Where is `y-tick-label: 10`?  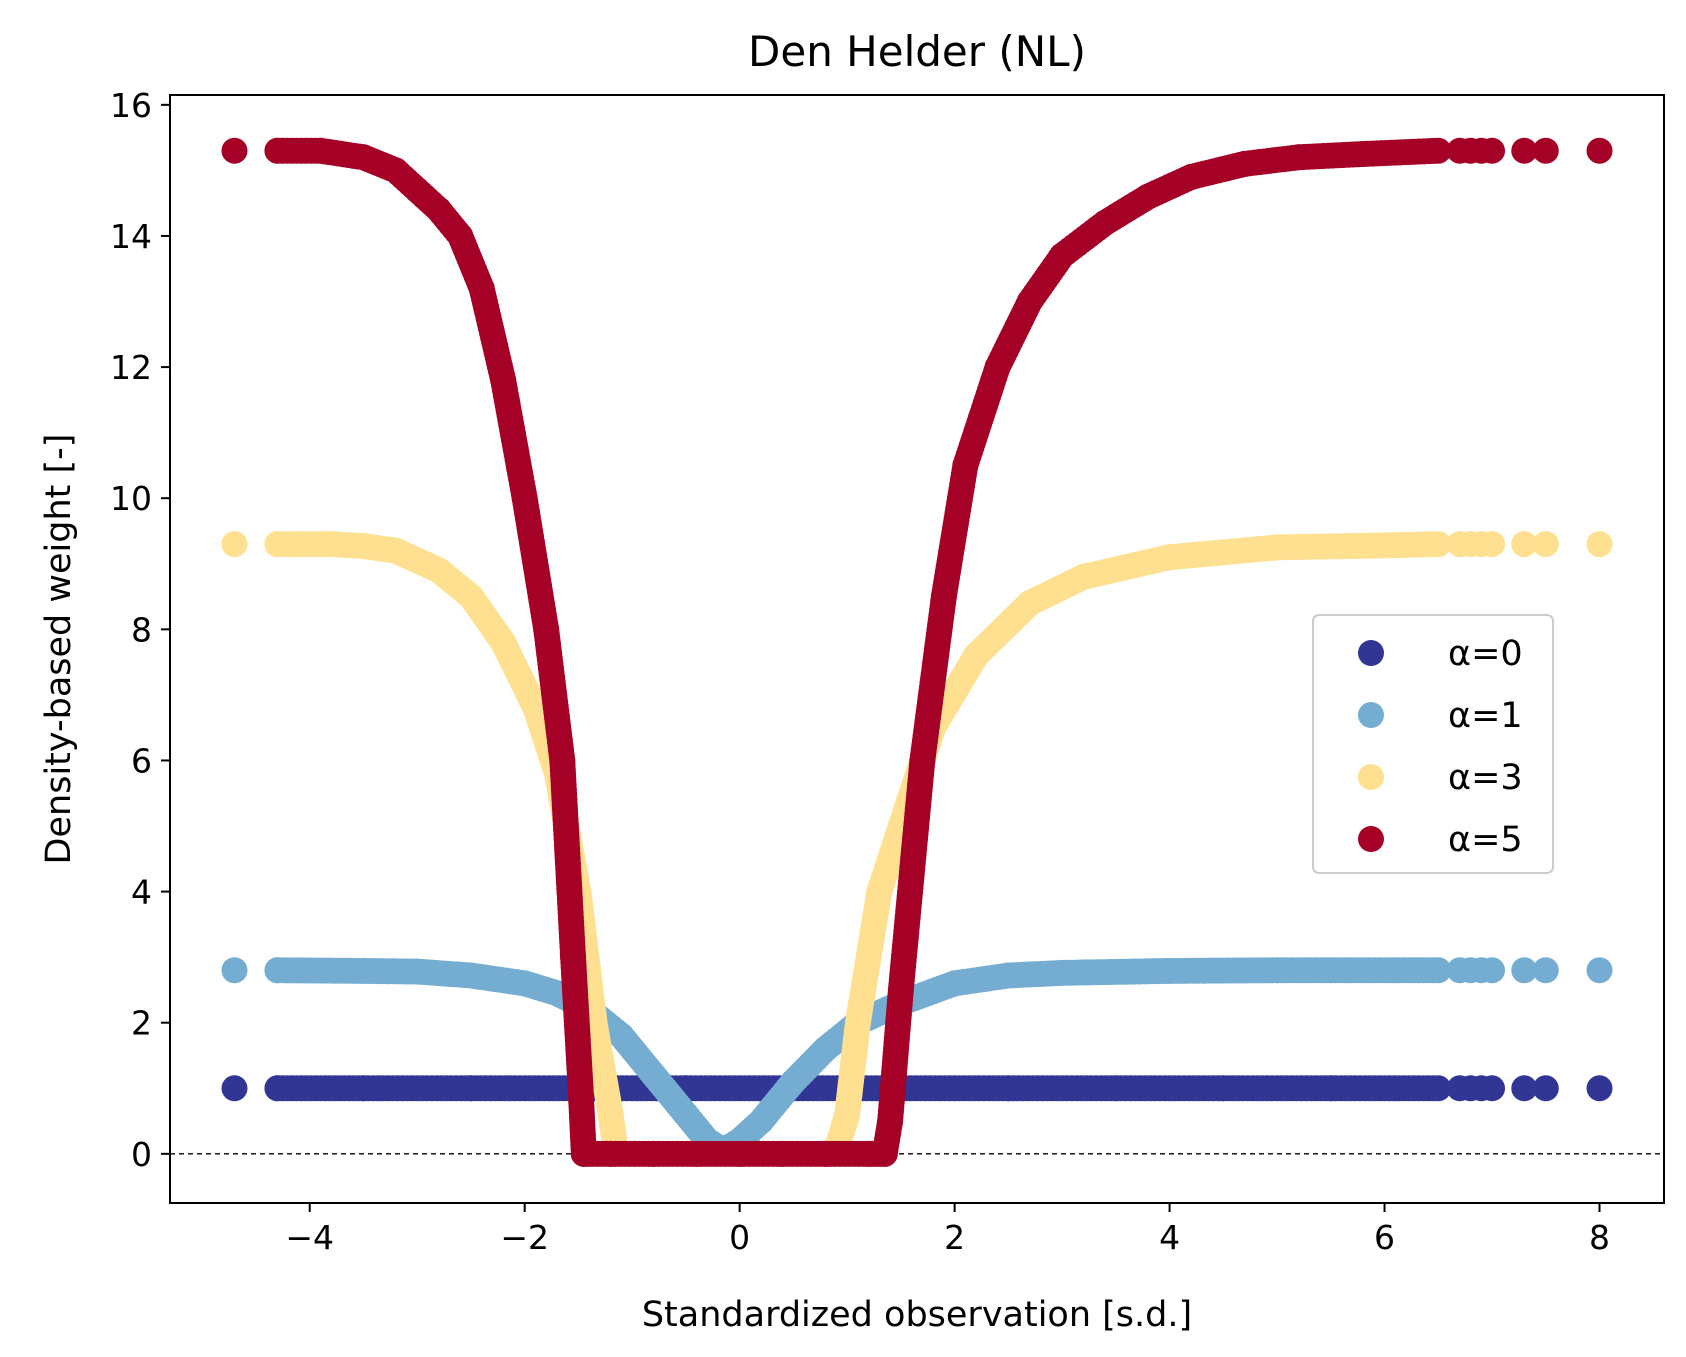 y-tick-label: 10 is located at coordinates (131, 498).